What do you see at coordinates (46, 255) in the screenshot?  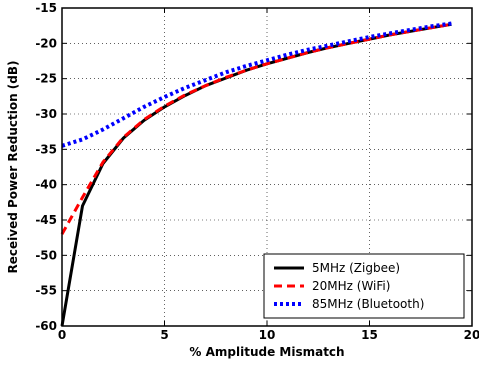 I see `y-tick-label-neg50: -50` at bounding box center [46, 255].